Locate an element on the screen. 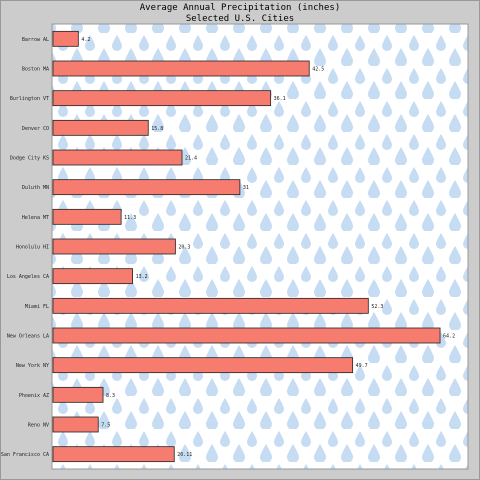 The image size is (480, 480). bar-miami-fl is located at coordinates (210, 305).